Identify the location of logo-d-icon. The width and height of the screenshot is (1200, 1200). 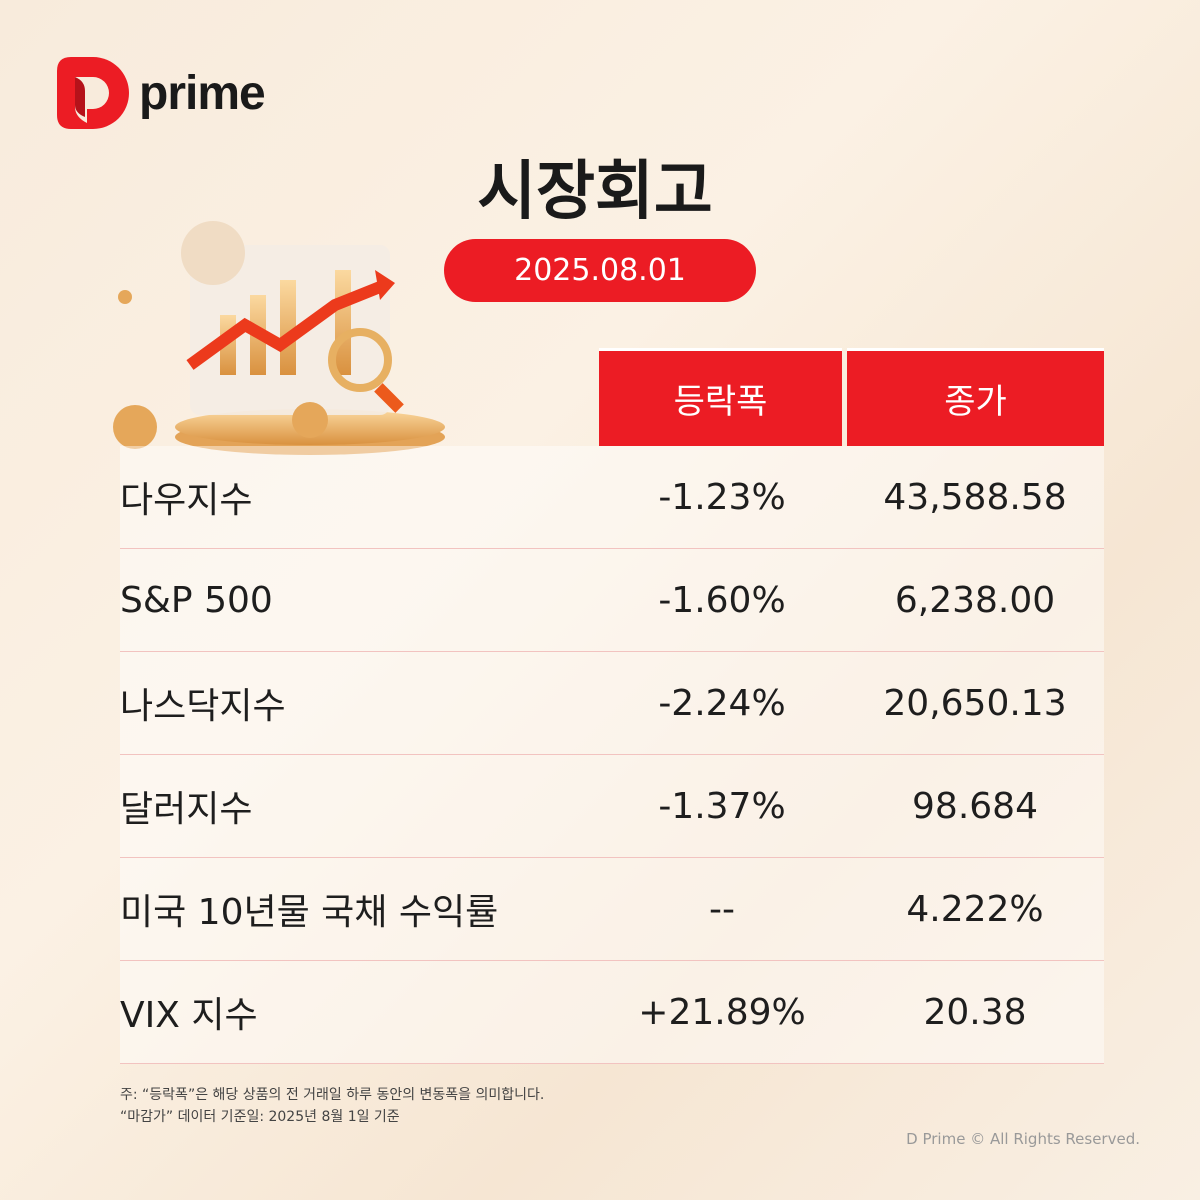
(93, 93).